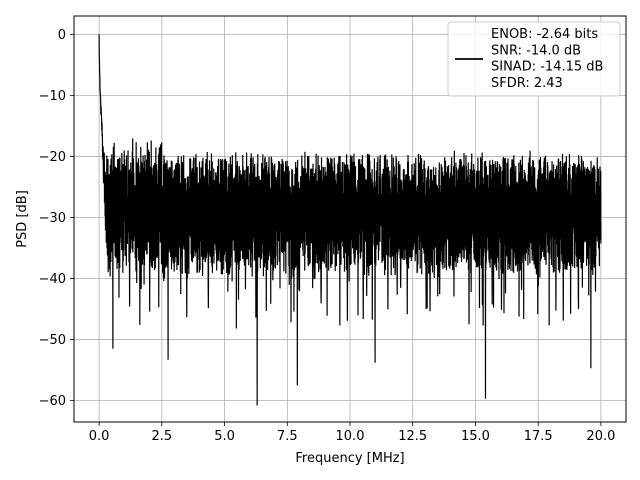 The image size is (640, 480). I want to click on y-axis: 0 −10 −20 −30 −40 −50 −60, so click(56, 218).